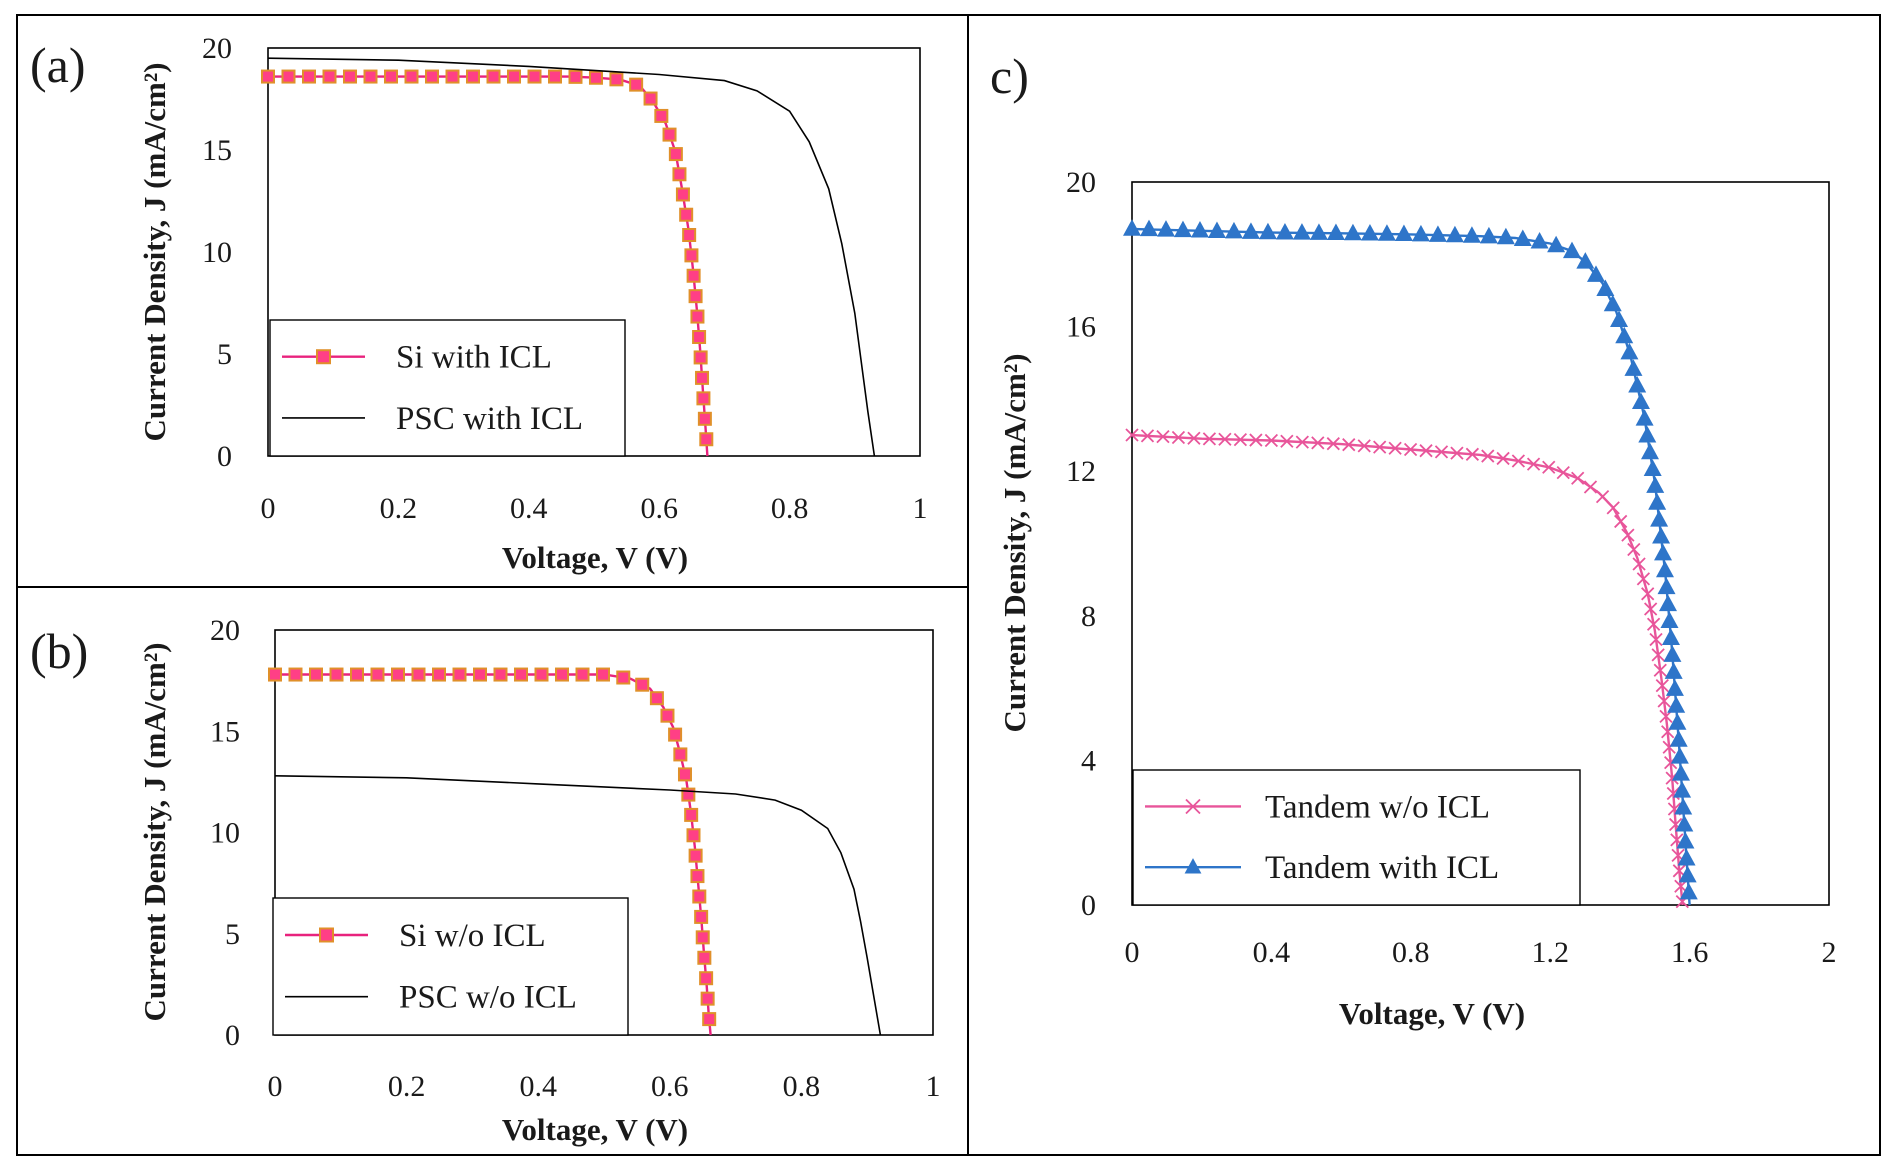 The image size is (1899, 1173). What do you see at coordinates (1829, 952) in the screenshot?
I see `x-tick-label: 2` at bounding box center [1829, 952].